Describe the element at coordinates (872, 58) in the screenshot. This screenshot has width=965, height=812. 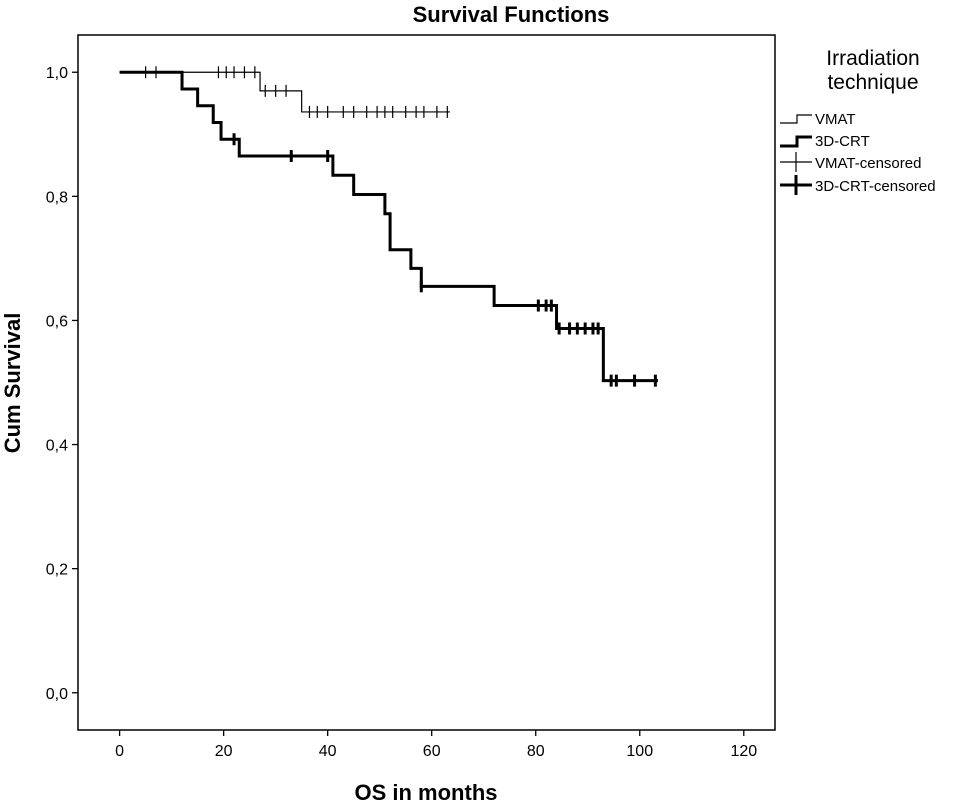
I see `legend-title-line1: Irradiation` at that location.